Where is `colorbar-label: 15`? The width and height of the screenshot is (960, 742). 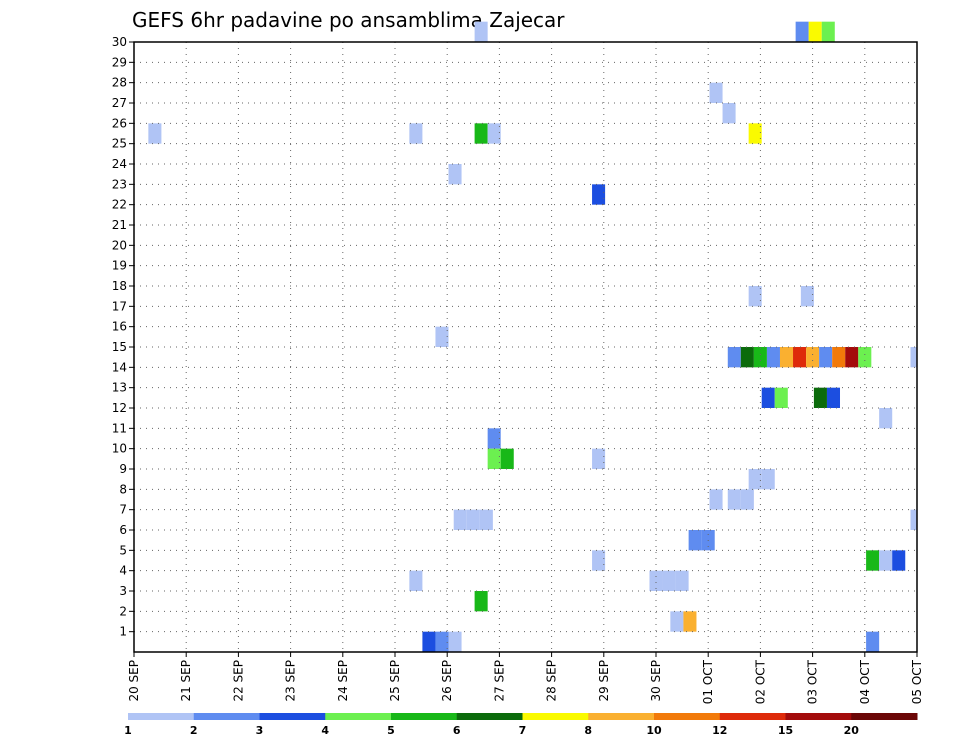 colorbar-label: 15 is located at coordinates (785, 730).